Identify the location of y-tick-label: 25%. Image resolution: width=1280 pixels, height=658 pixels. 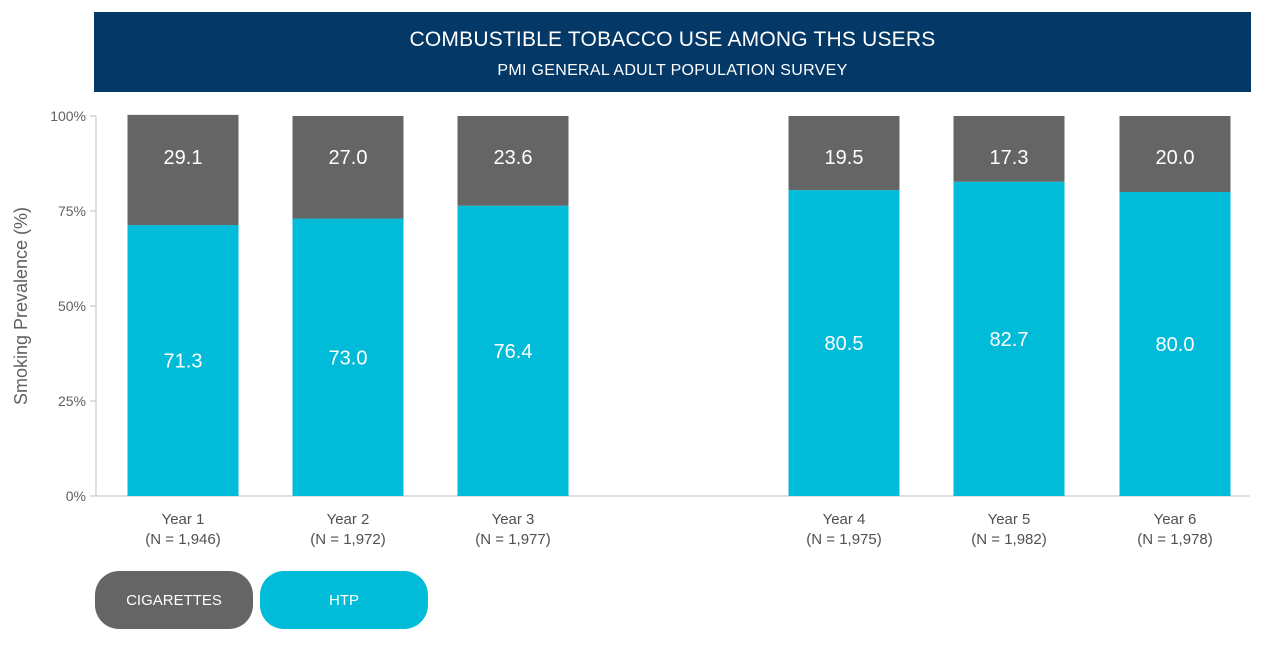
(72, 401).